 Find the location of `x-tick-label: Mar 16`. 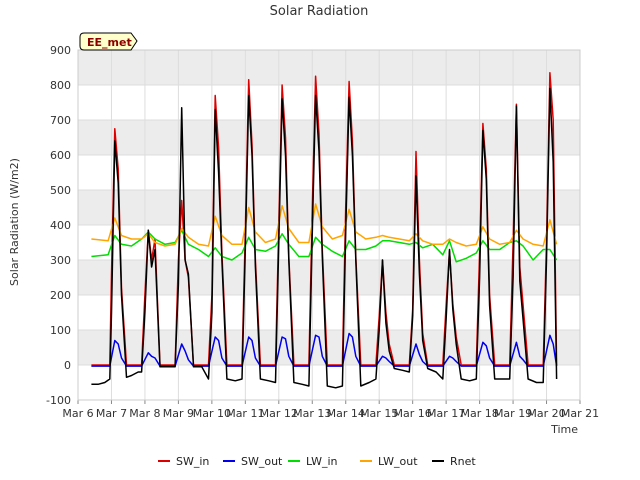

x-tick-label: Mar 16 is located at coordinates (413, 413).